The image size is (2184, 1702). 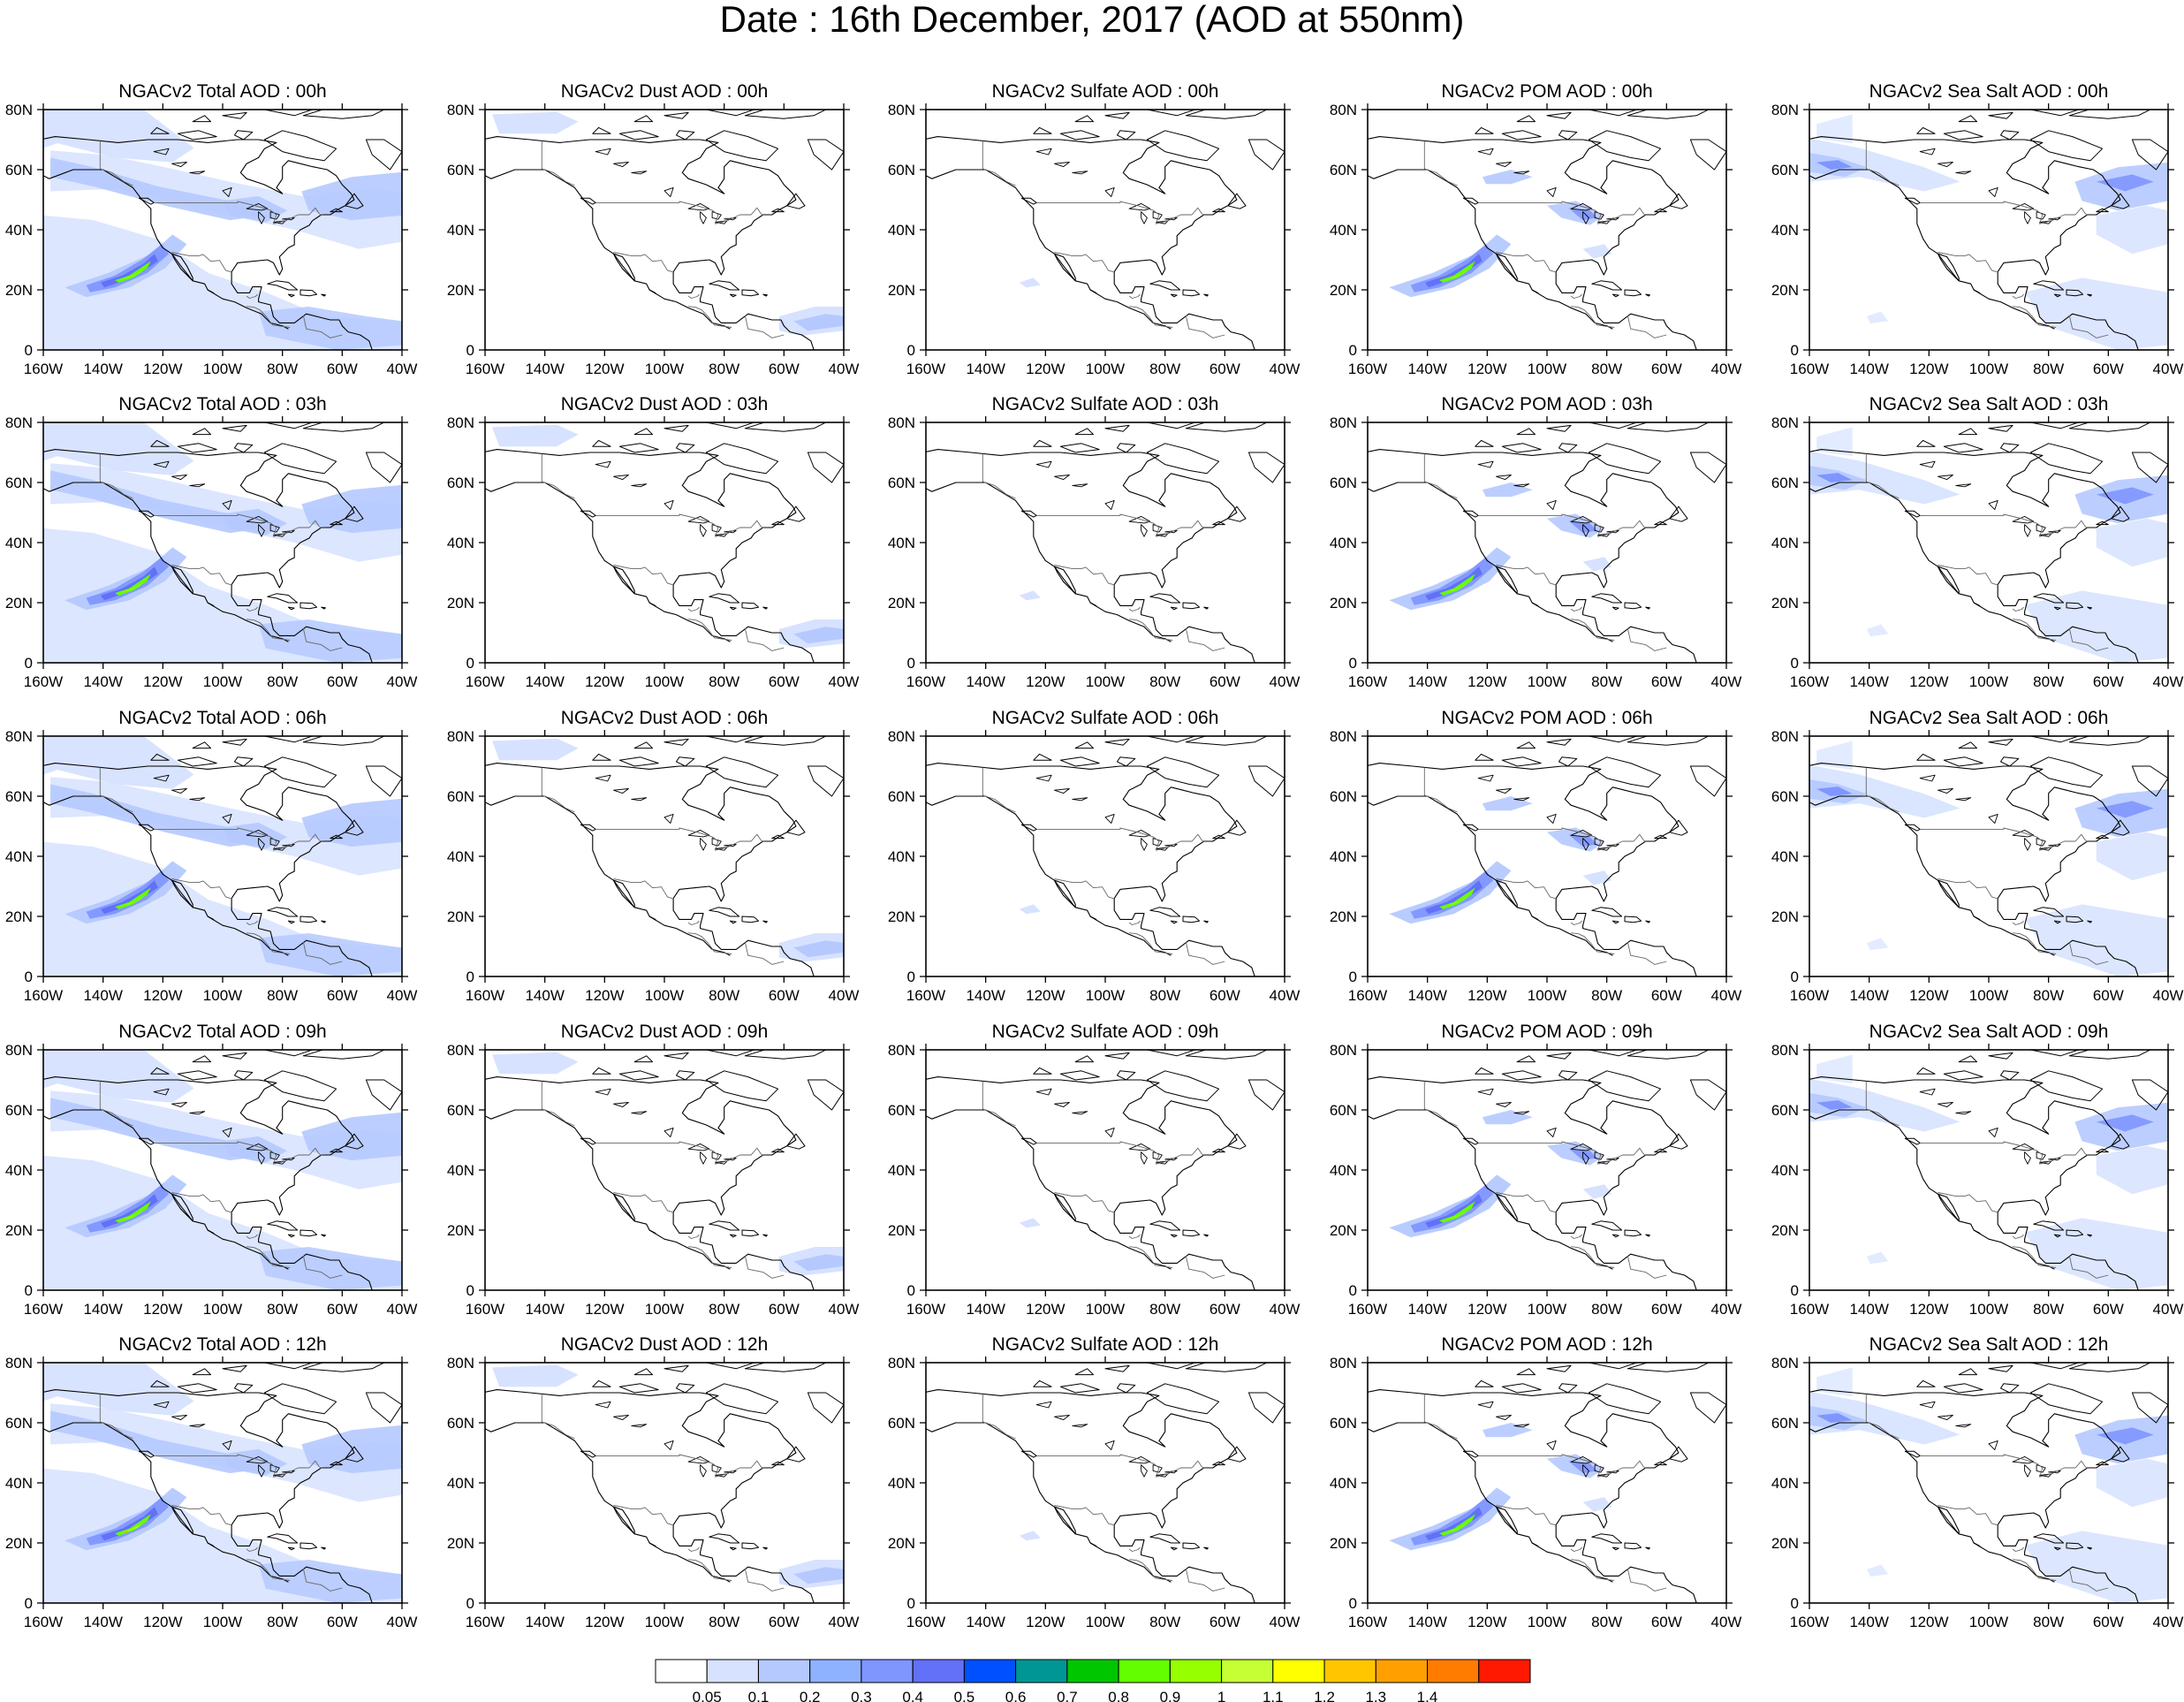 What do you see at coordinates (1196, 1671) in the screenshot?
I see `colorbar-swatch` at bounding box center [1196, 1671].